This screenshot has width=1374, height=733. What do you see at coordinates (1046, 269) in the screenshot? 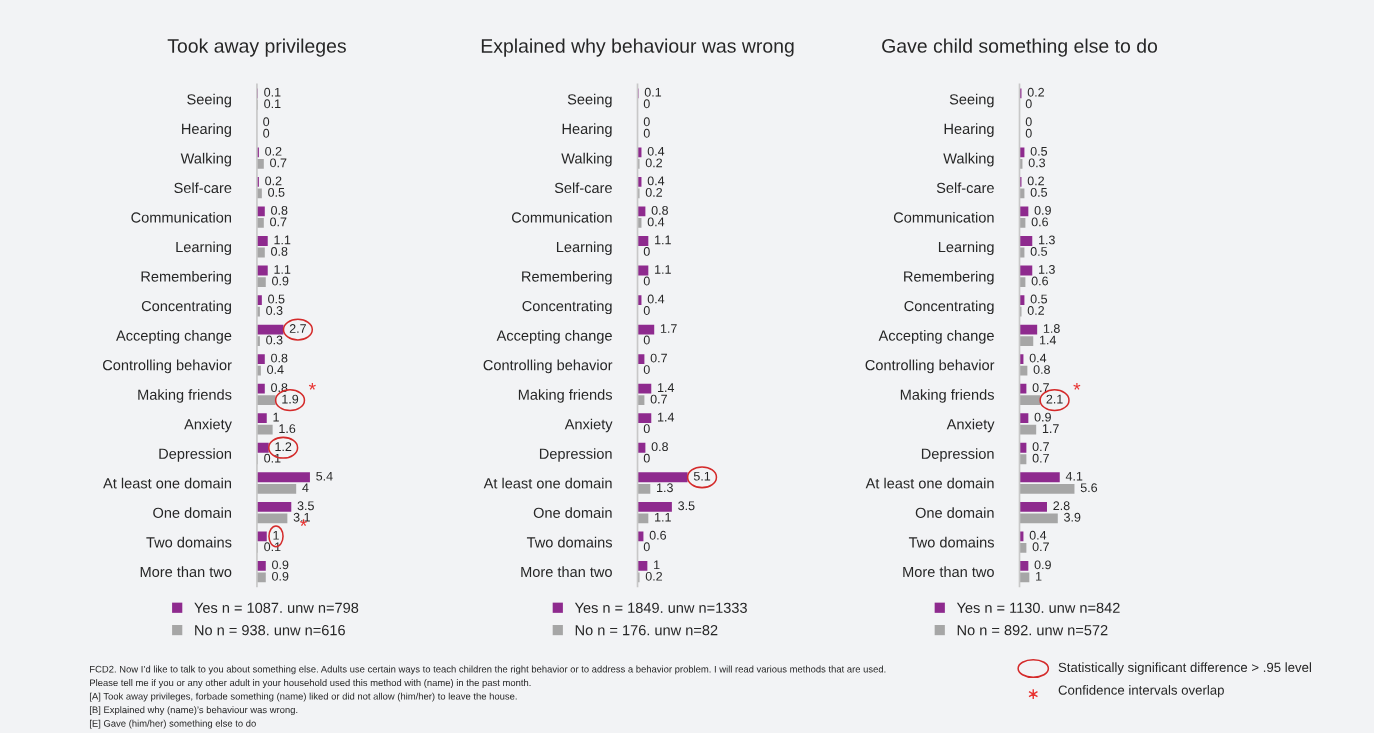
I see `data-label: 1.3` at bounding box center [1046, 269].